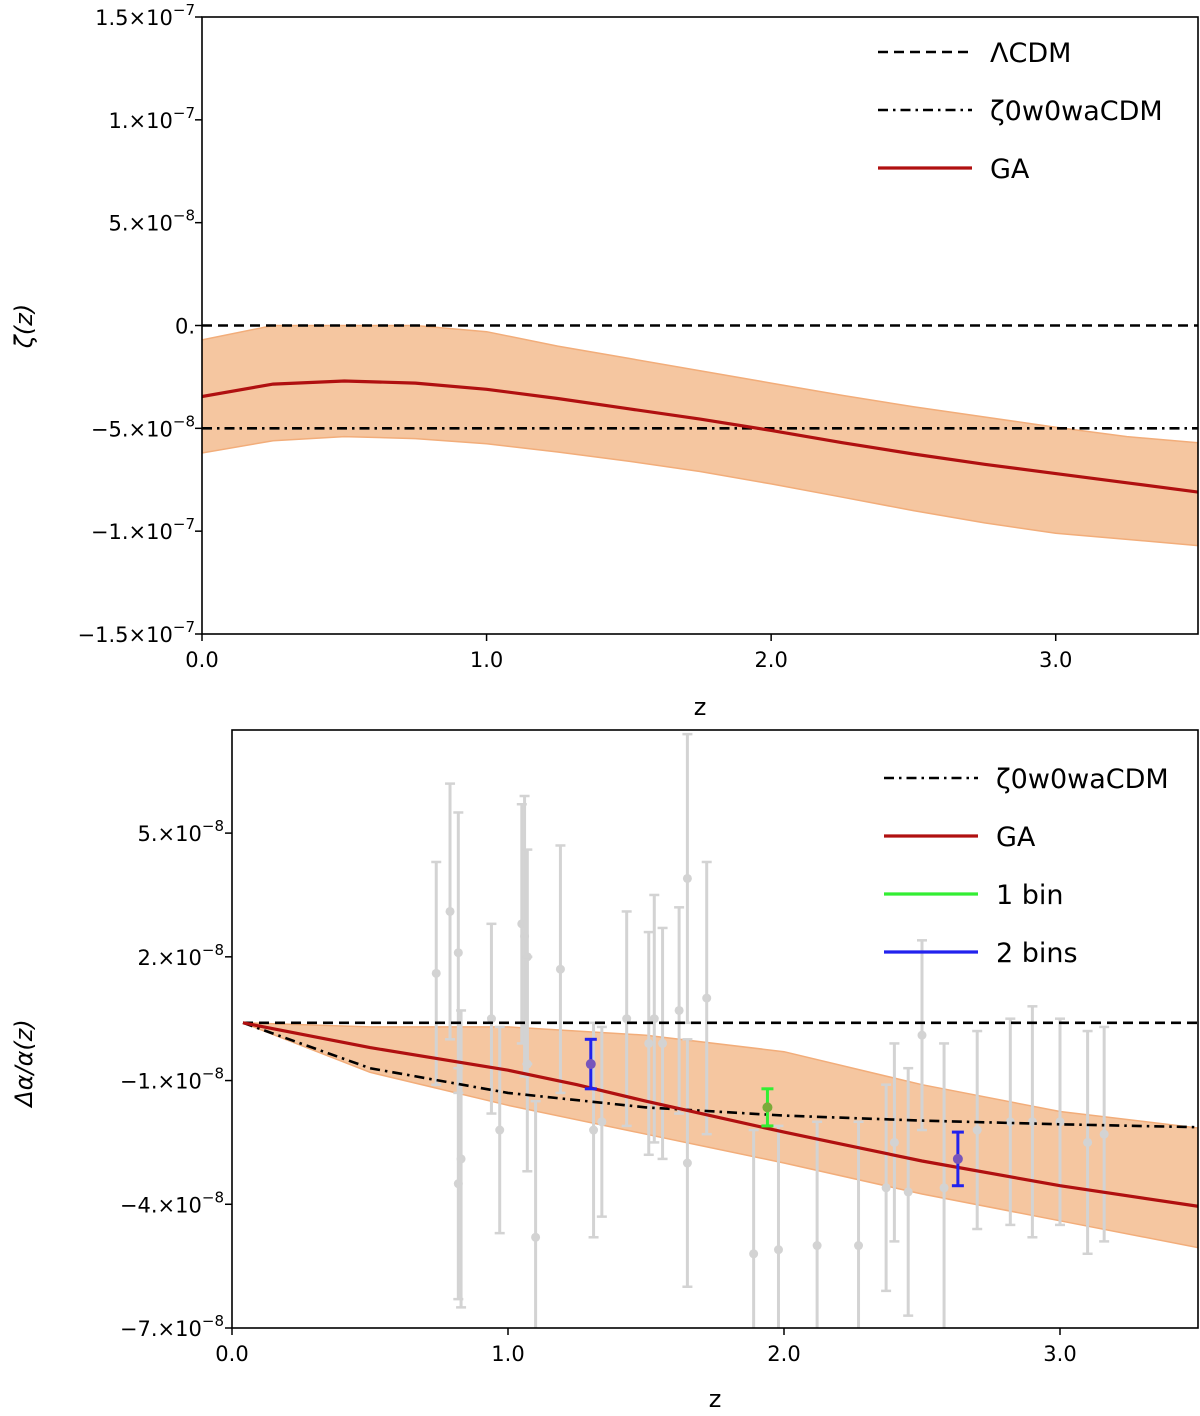 This screenshot has width=1200, height=1416. Describe the element at coordinates (24, 326) in the screenshot. I see `y-axis-label: ζ(z)` at that location.